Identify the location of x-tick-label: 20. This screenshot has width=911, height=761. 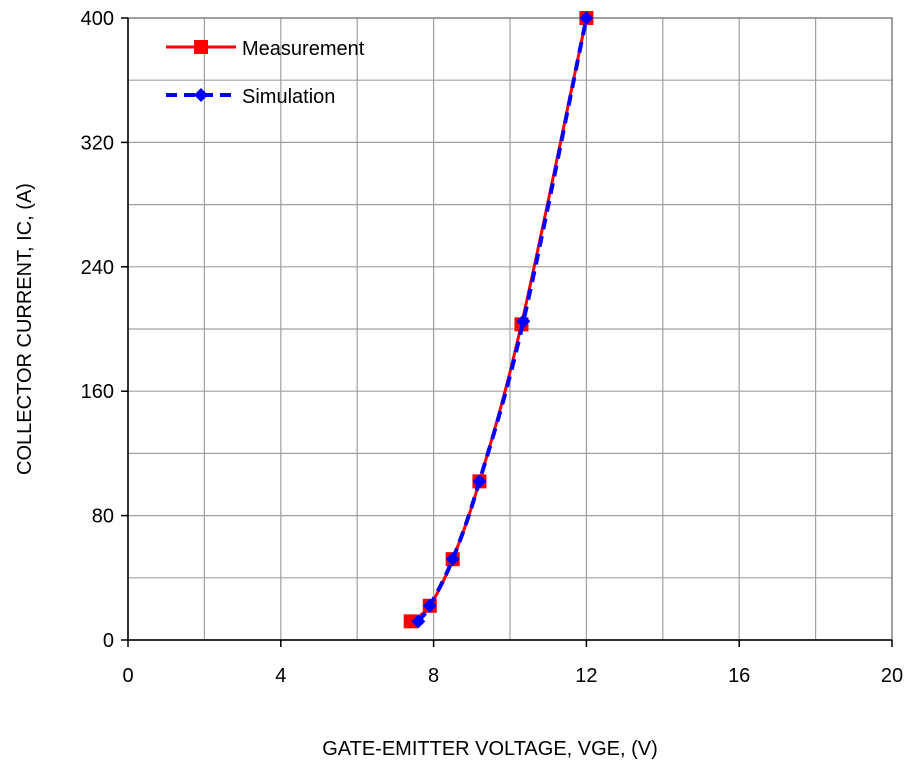
(892, 676).